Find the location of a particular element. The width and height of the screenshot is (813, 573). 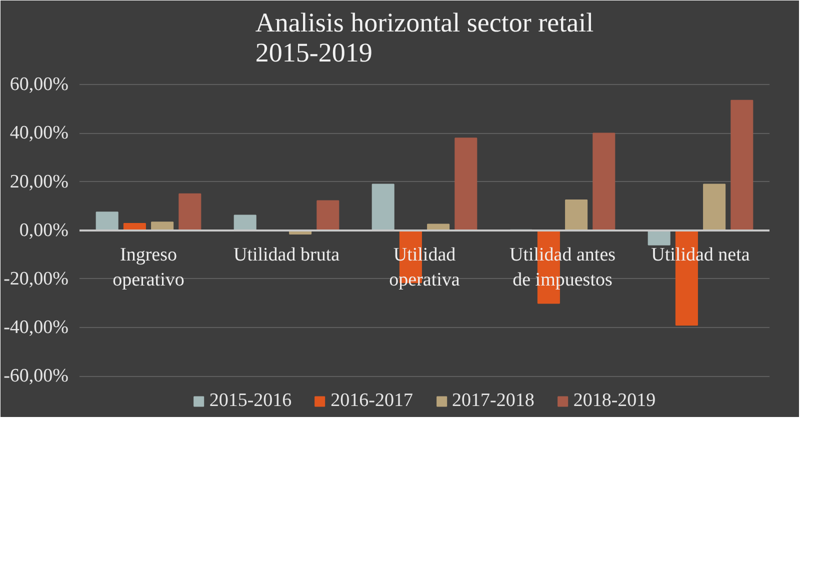

y-tick-label: -40,00% is located at coordinates (36, 327).